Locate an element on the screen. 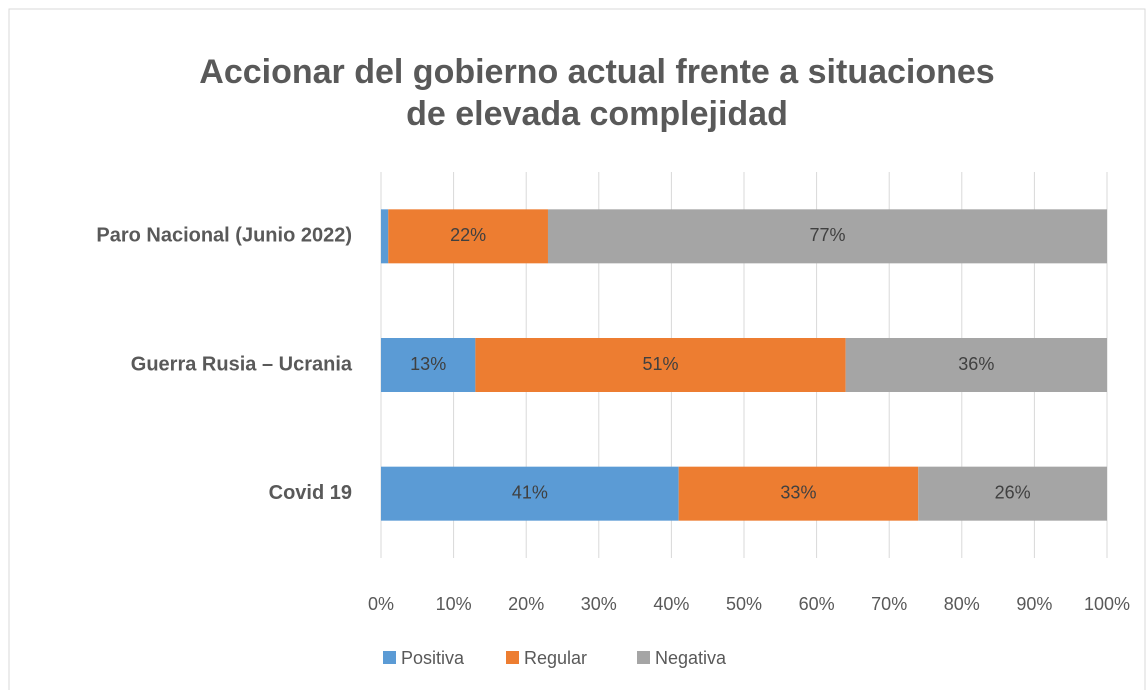  x-tick-label: 30% is located at coordinates (599, 604).